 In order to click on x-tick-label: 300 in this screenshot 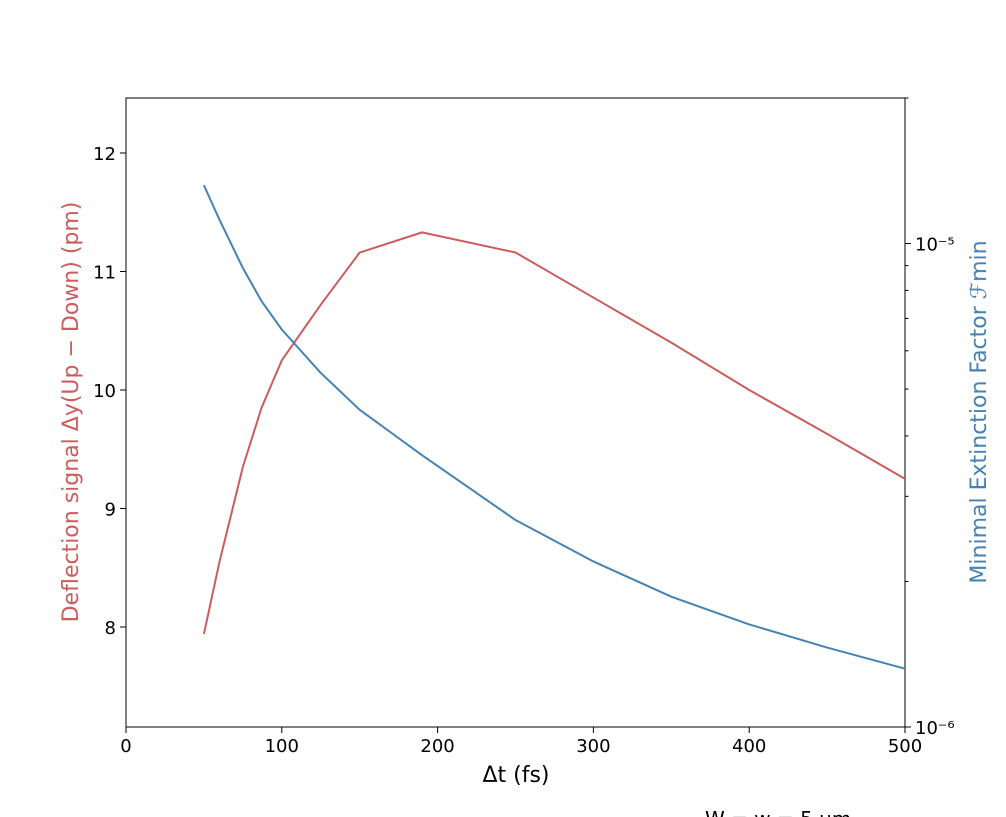, I will do `click(593, 746)`.